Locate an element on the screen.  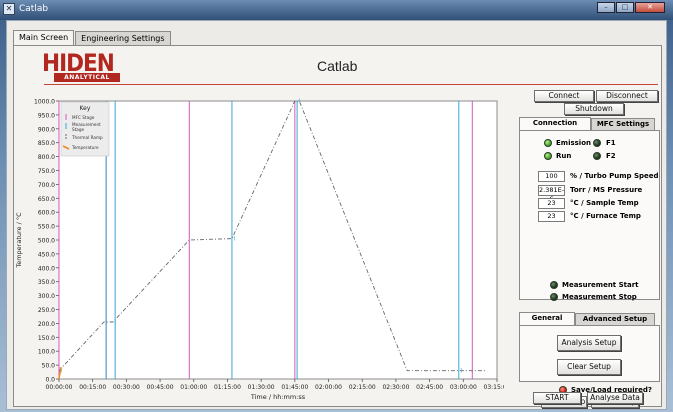
minimize-button: – is located at coordinates (606, 7).